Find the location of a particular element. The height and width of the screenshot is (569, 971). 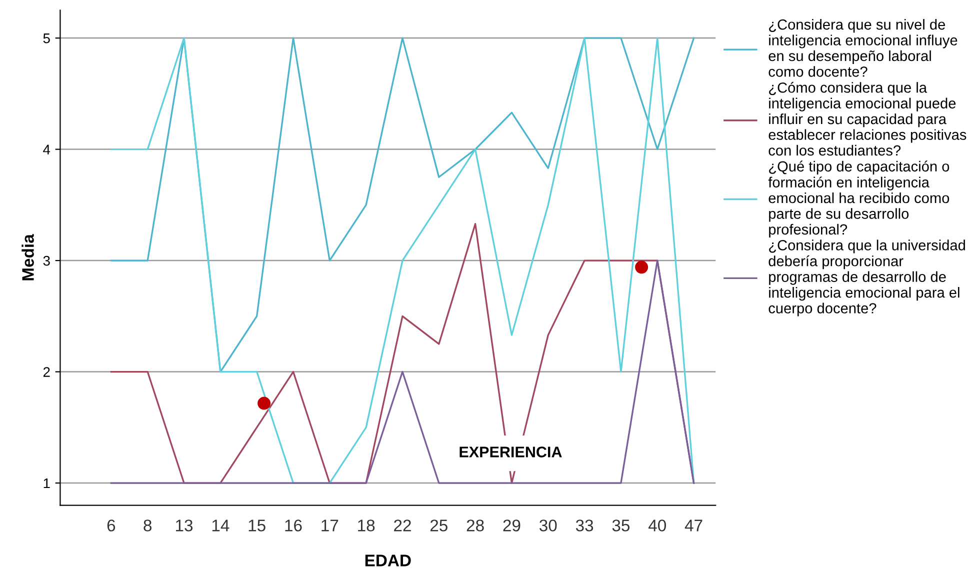

x-tick-label: 29 is located at coordinates (511, 526).